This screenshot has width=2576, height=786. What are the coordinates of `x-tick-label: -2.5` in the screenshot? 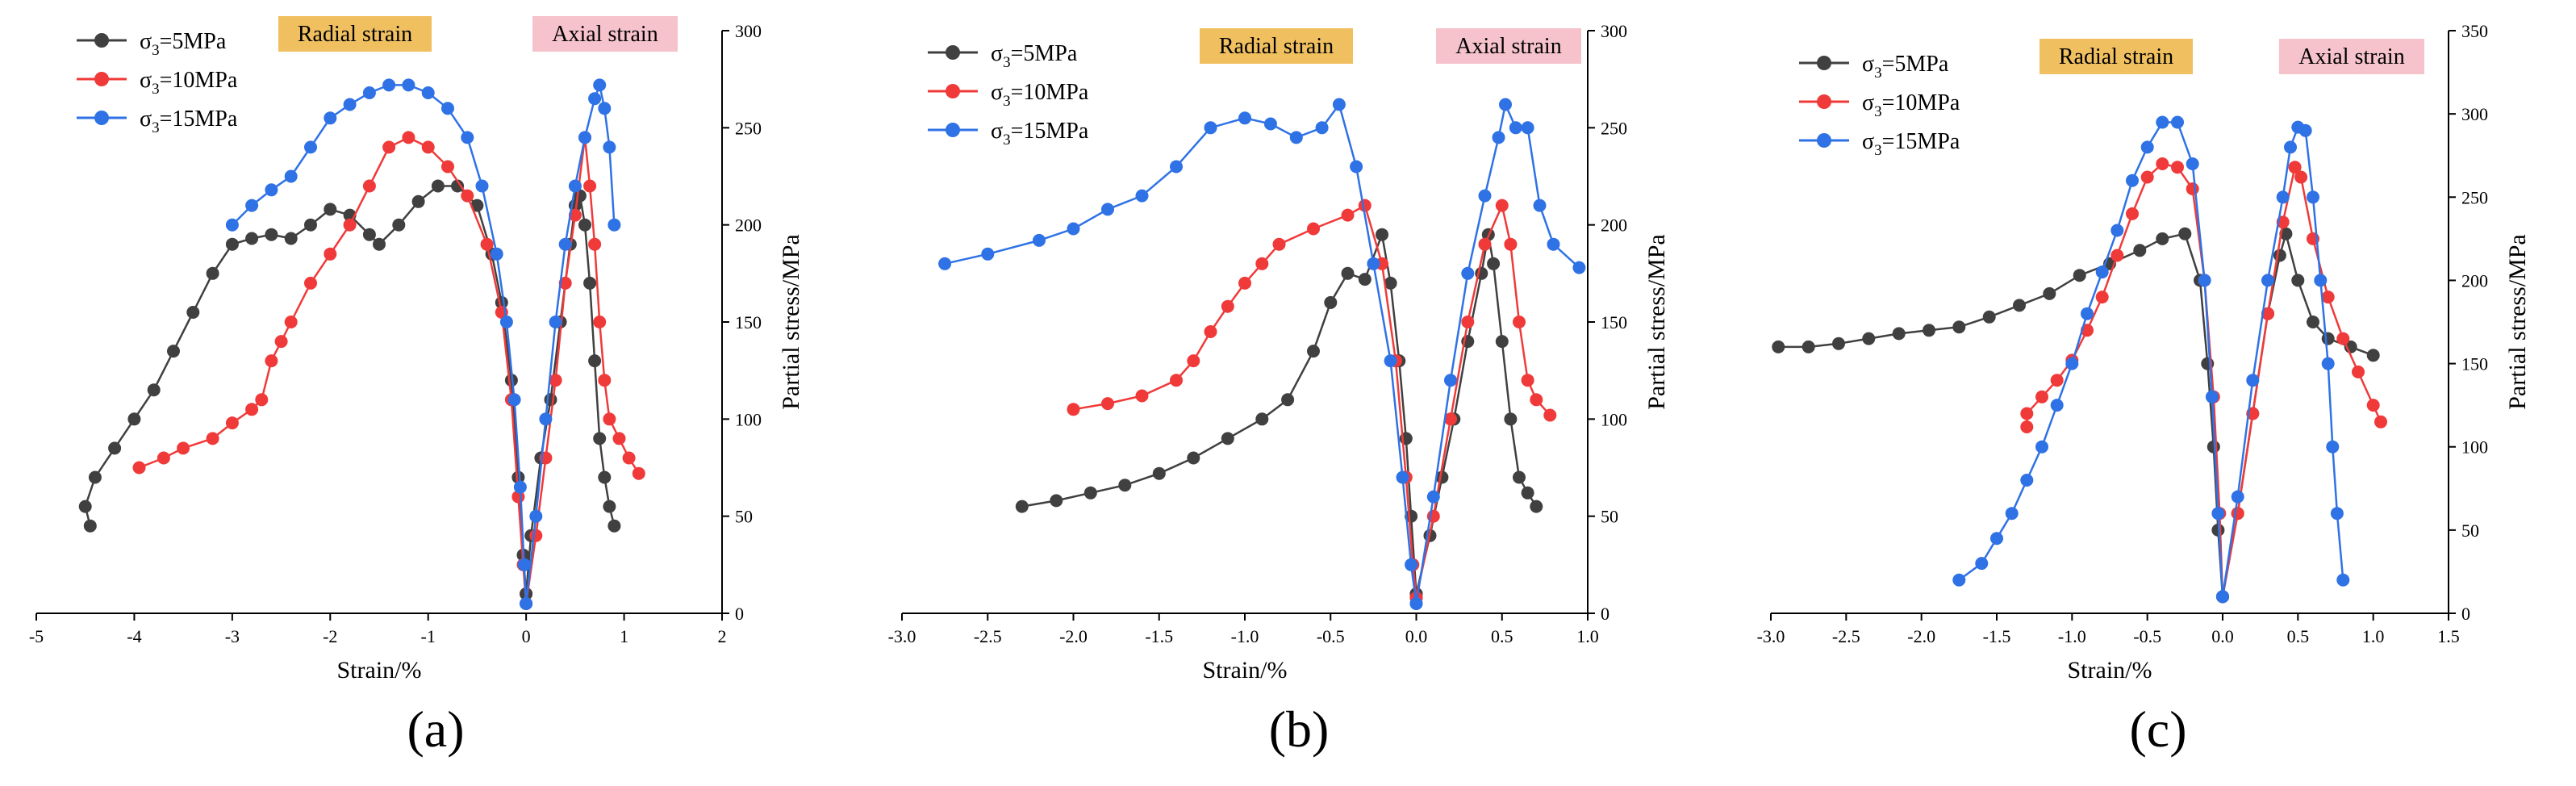 It's located at (1846, 636).